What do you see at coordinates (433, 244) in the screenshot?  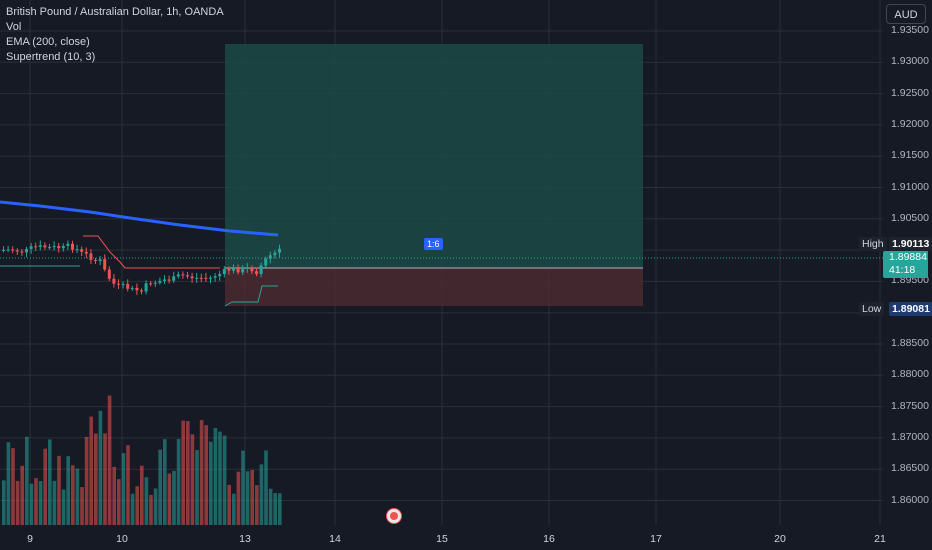 I see `risk-reward-label: 1:6` at bounding box center [433, 244].